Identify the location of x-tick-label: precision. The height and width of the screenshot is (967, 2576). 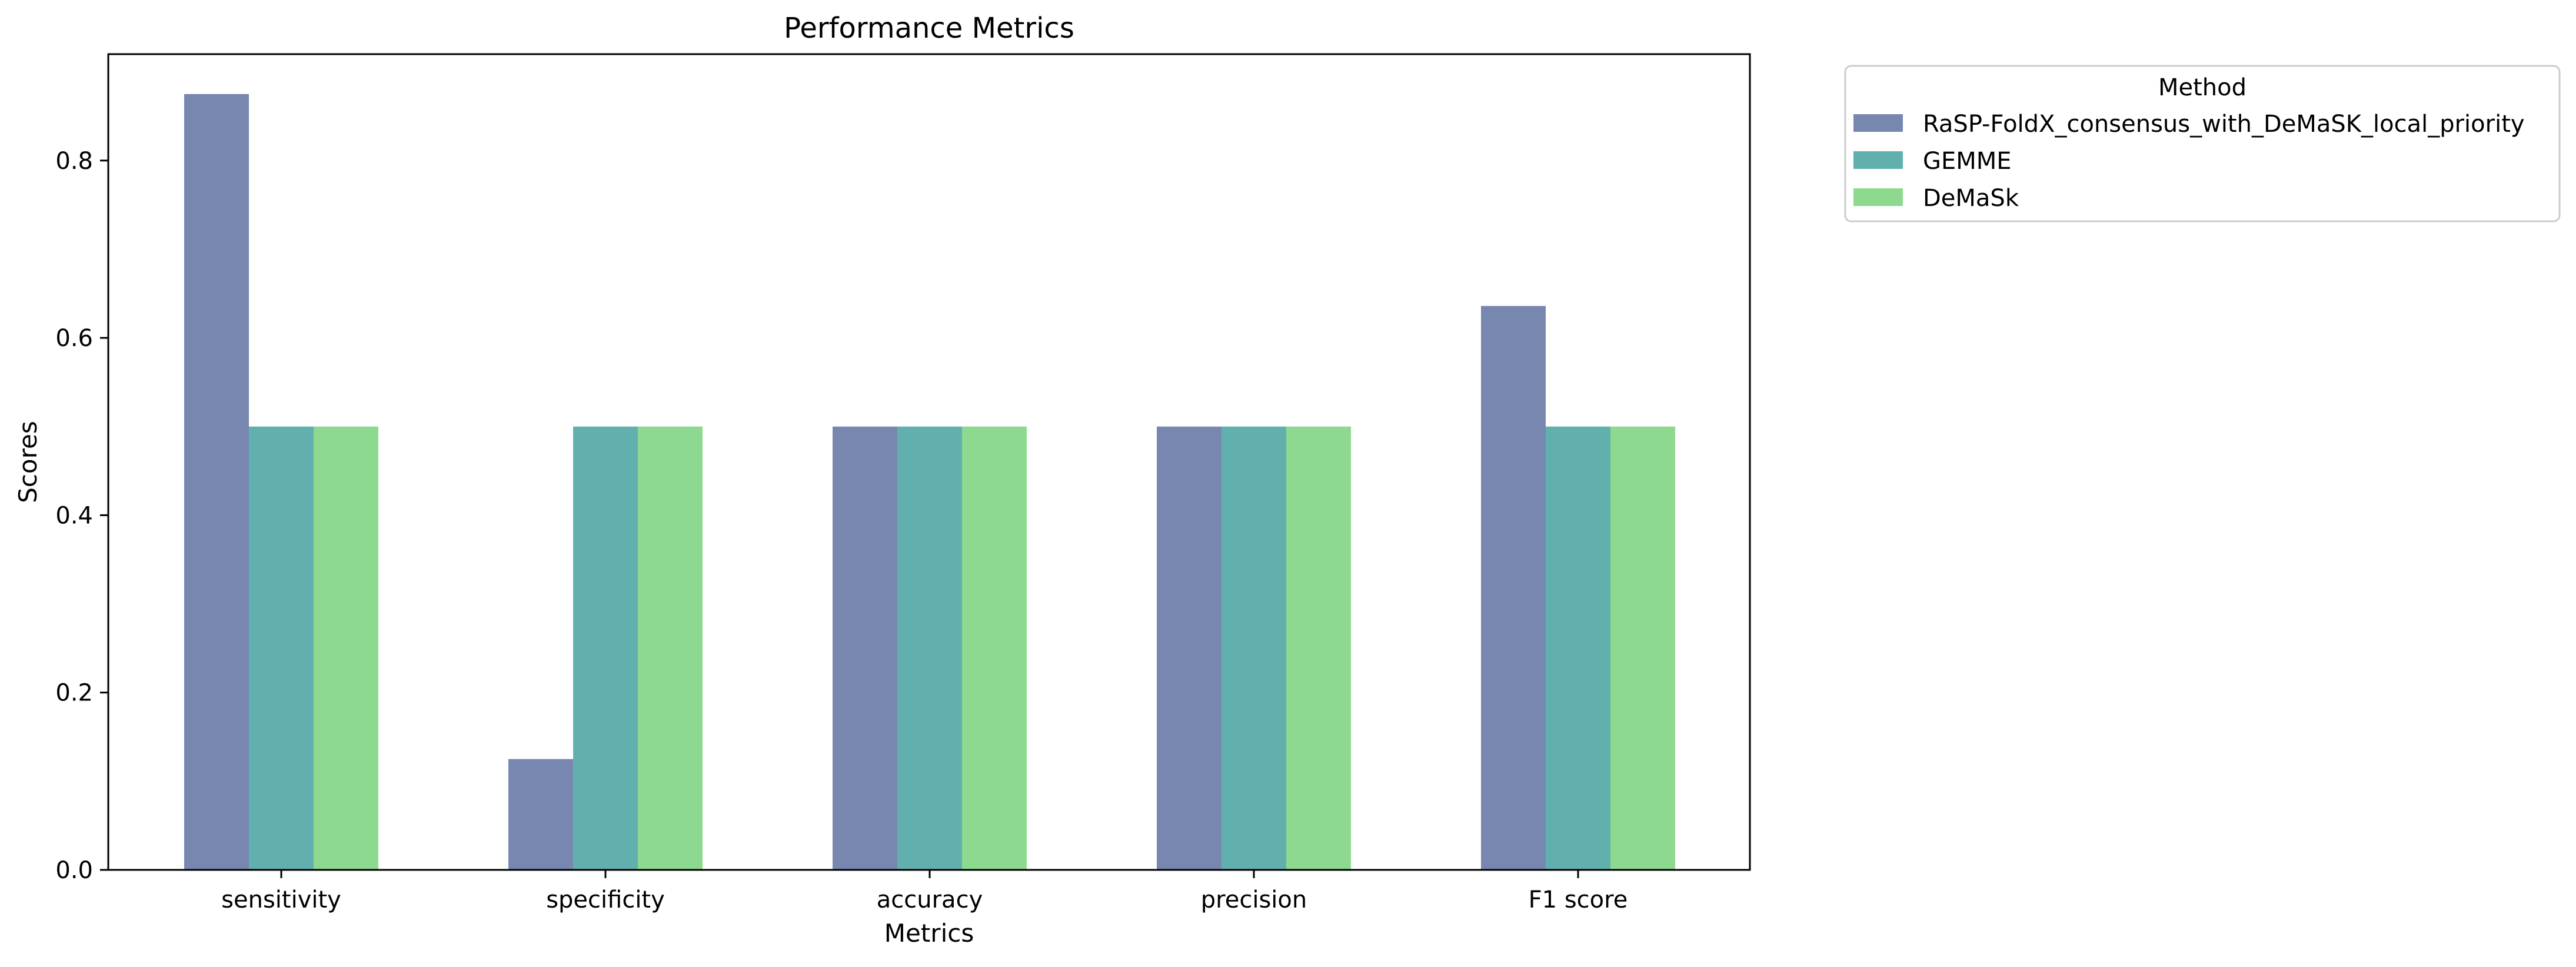
(1254, 899).